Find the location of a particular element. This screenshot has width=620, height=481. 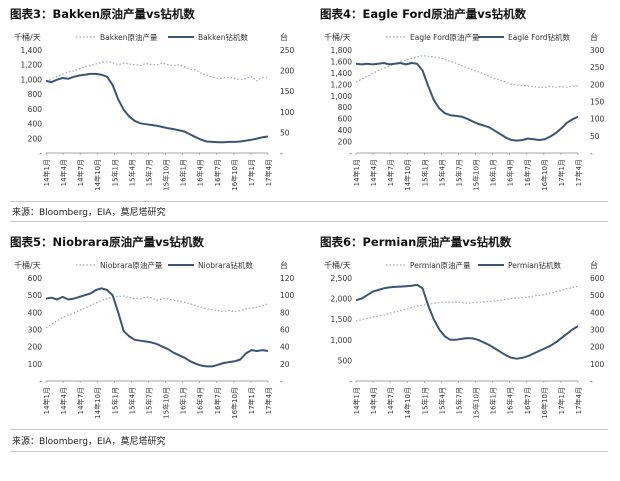

left-tick-label: 500 is located at coordinates (345, 360).